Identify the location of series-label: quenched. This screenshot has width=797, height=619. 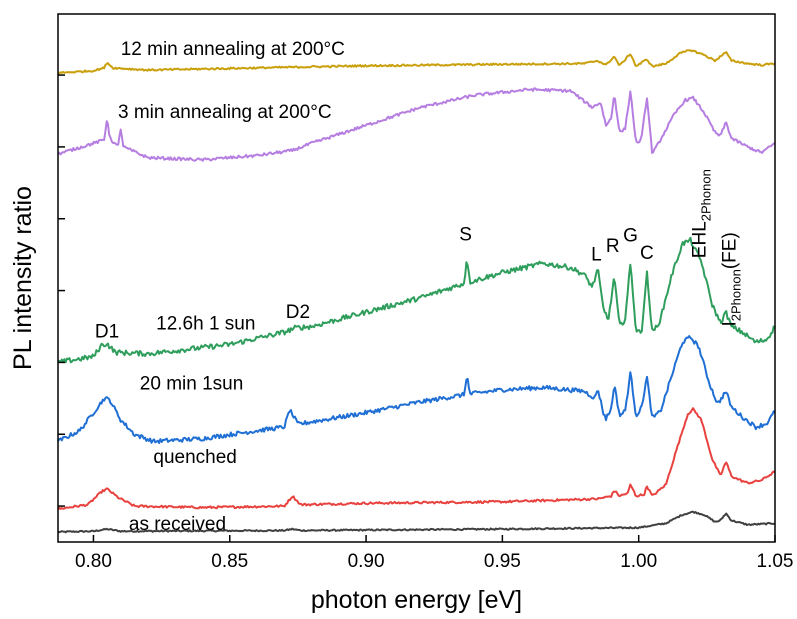
(194, 457).